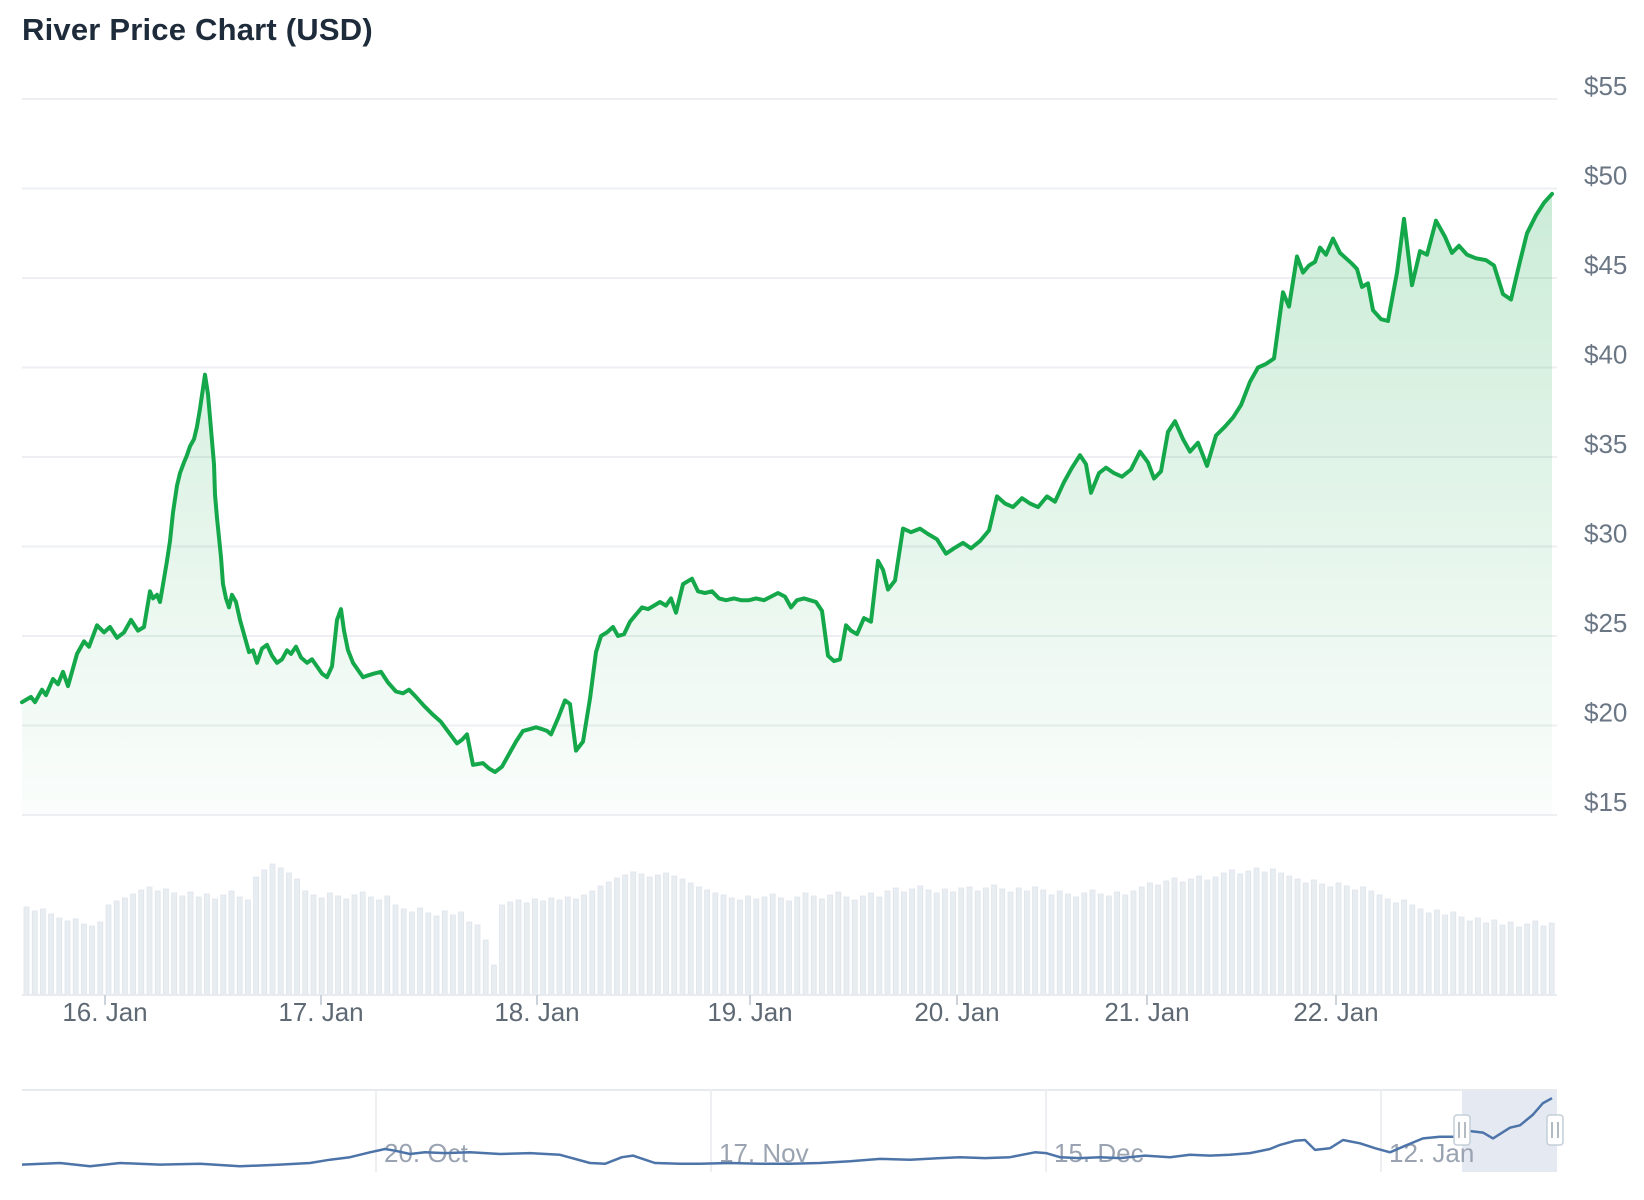 The width and height of the screenshot is (1644, 1200). Describe the element at coordinates (1605, 354) in the screenshot. I see `y-axis-label: $40` at that location.